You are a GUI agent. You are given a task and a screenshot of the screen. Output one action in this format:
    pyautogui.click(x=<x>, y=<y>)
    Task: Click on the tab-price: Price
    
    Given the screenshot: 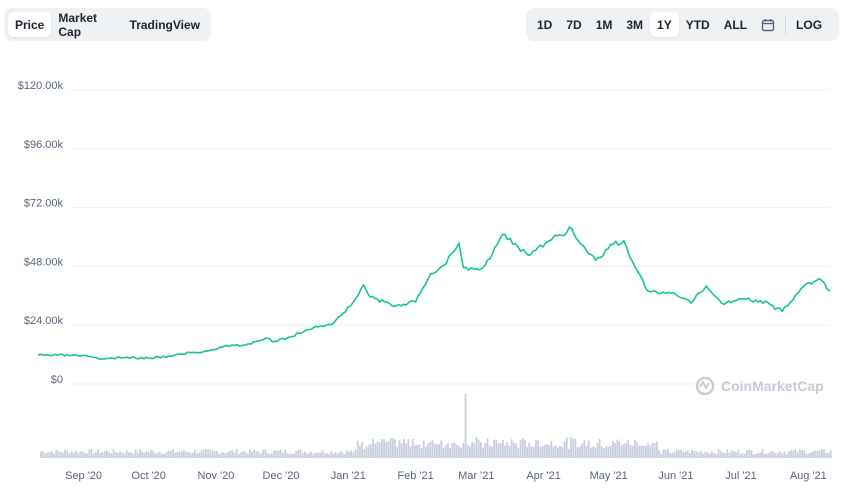 What is the action you would take?
    pyautogui.click(x=30, y=24)
    